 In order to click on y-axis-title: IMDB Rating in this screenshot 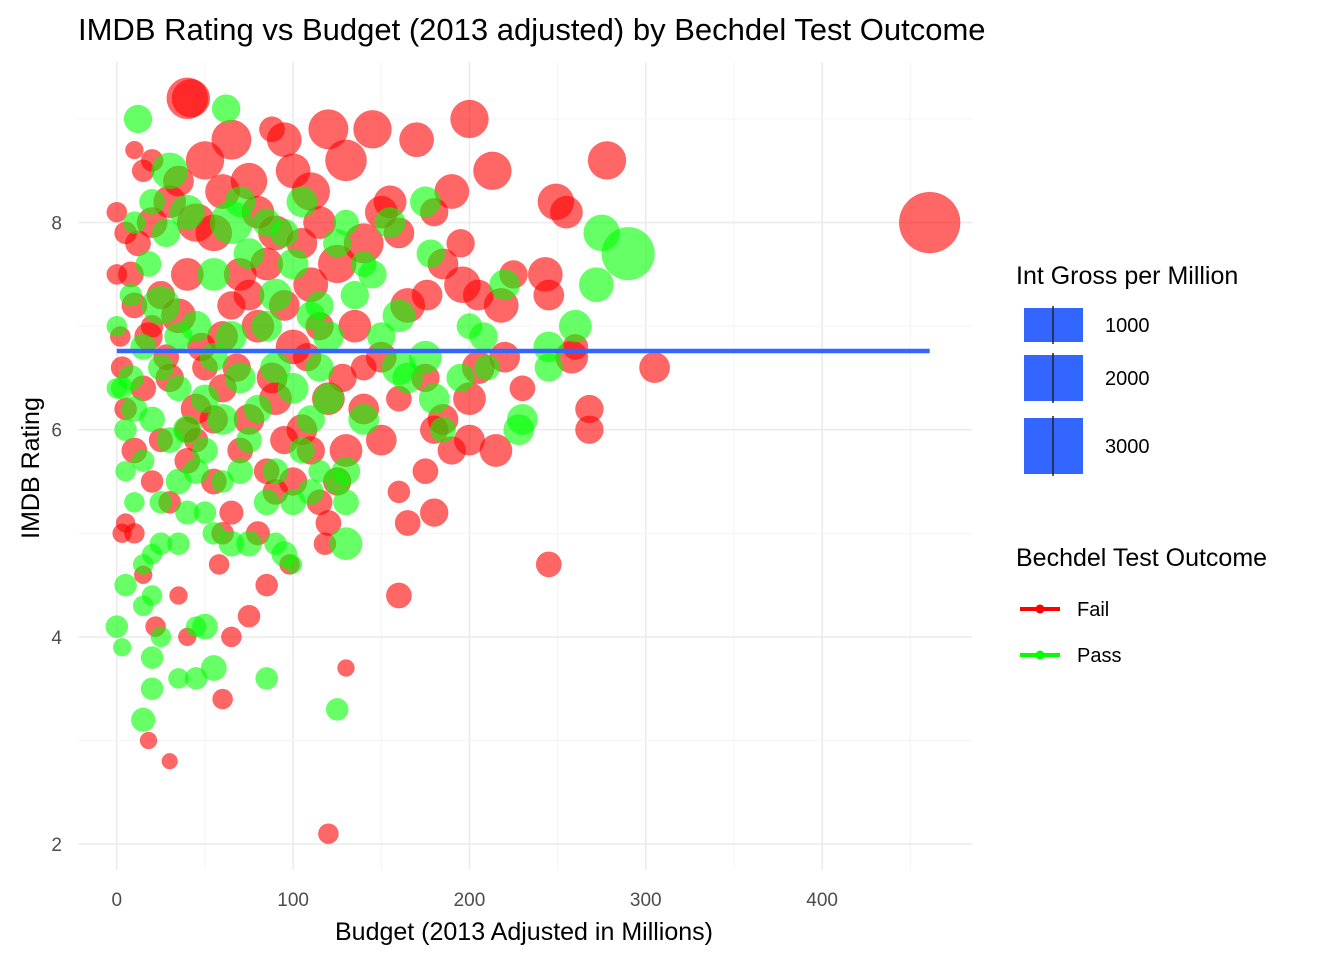, I will do `click(31, 468)`.